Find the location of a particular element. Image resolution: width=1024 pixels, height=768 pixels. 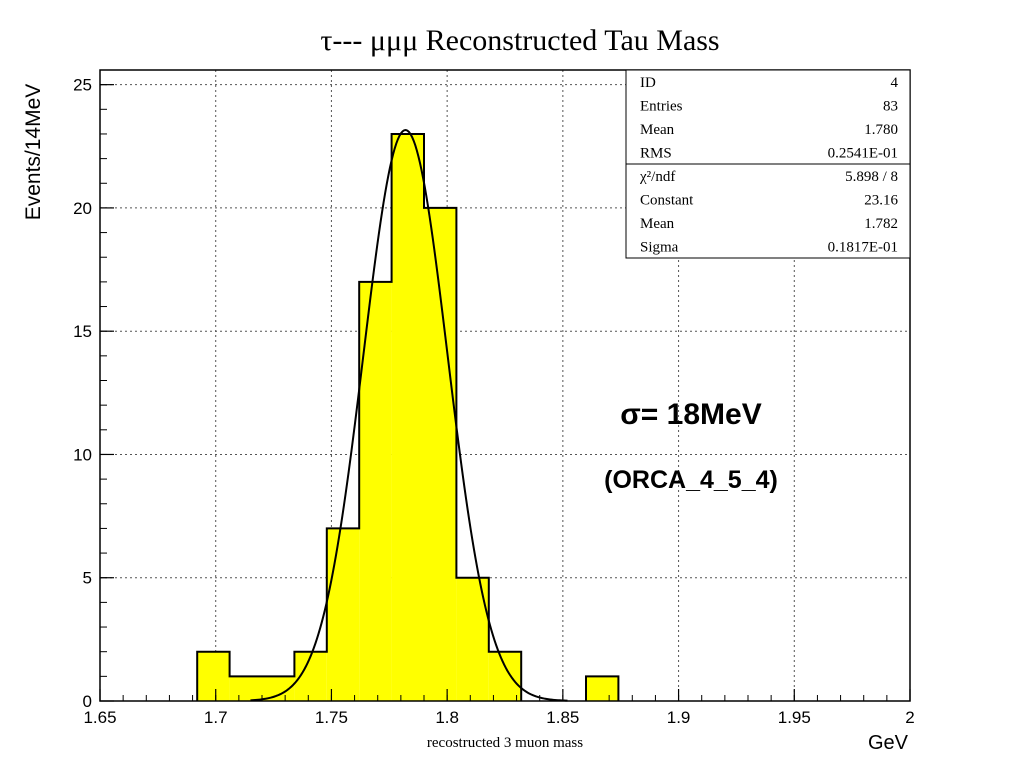

stats-row-value: 4 is located at coordinates (895, 83).